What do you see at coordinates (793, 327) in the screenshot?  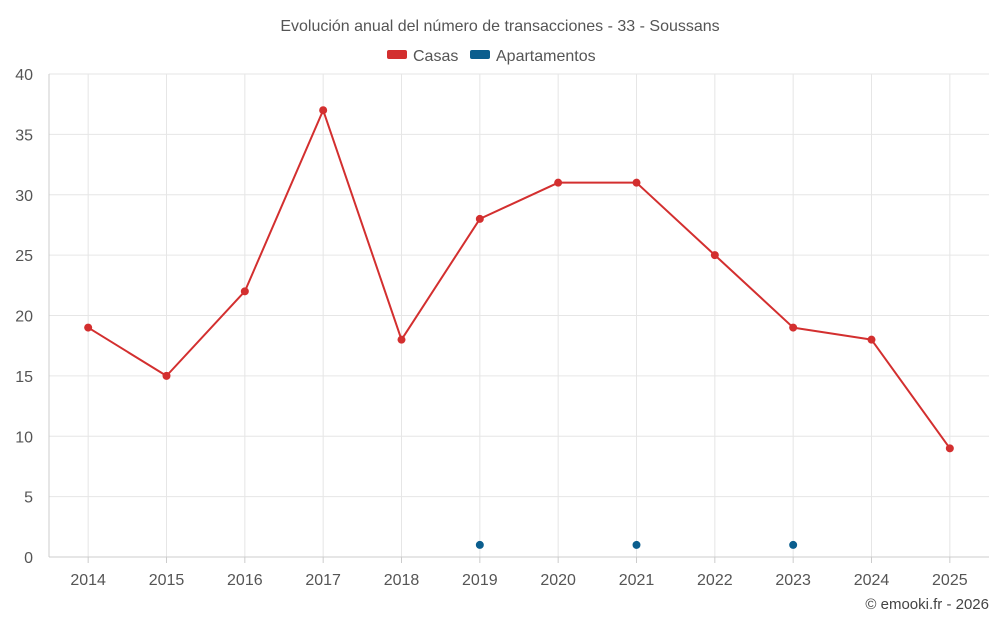 I see `data-point-casas-2023` at bounding box center [793, 327].